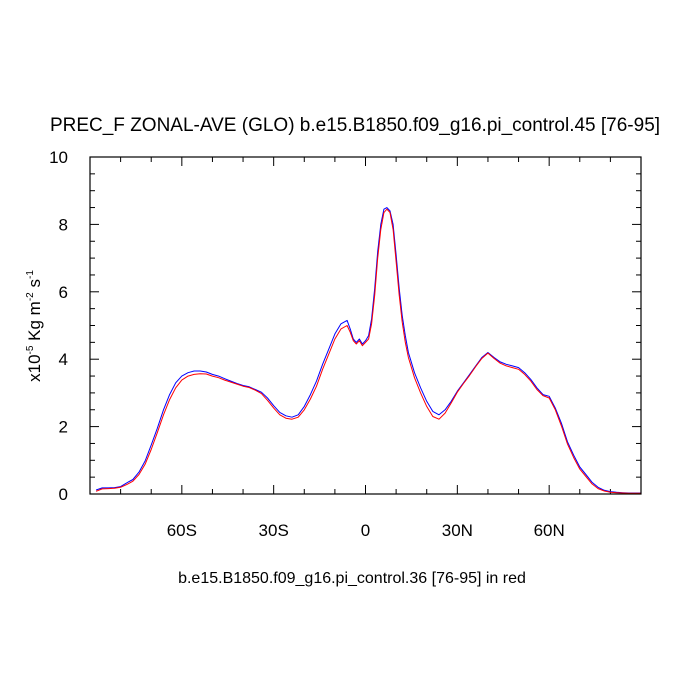 The width and height of the screenshot is (700, 700). What do you see at coordinates (34, 323) in the screenshot?
I see `y-axis-label-unit-kg-m: Kg m` at bounding box center [34, 323].